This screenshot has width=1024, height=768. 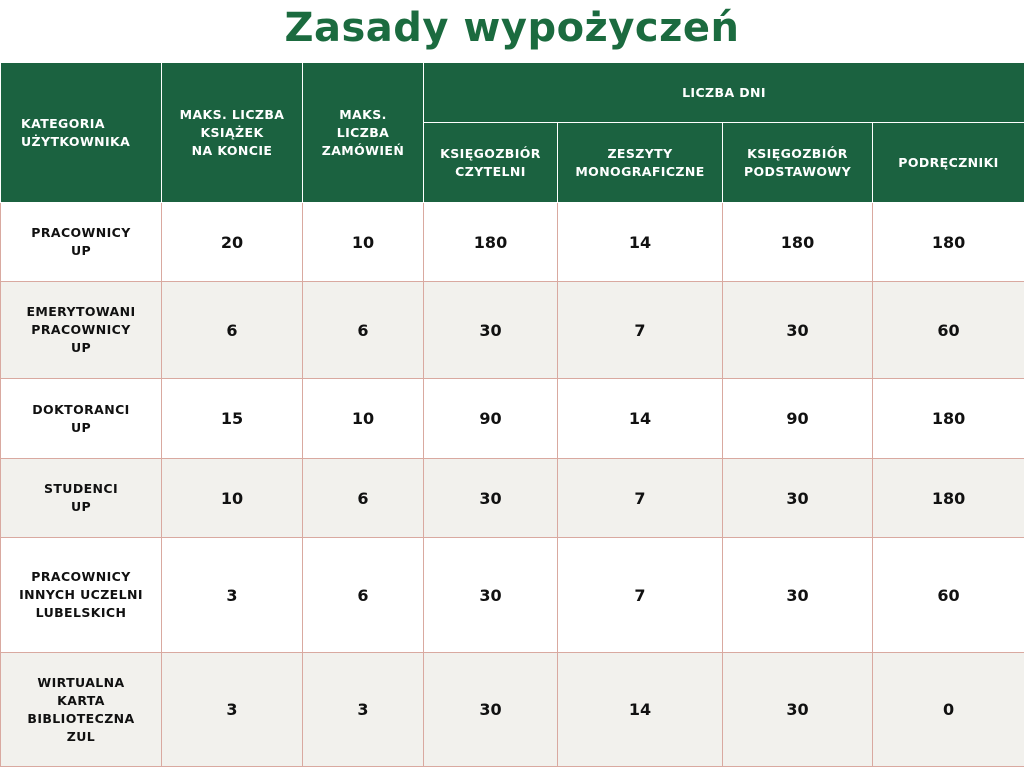 What do you see at coordinates (490, 242) in the screenshot?
I see `reading-room-days-cell: 180` at bounding box center [490, 242].